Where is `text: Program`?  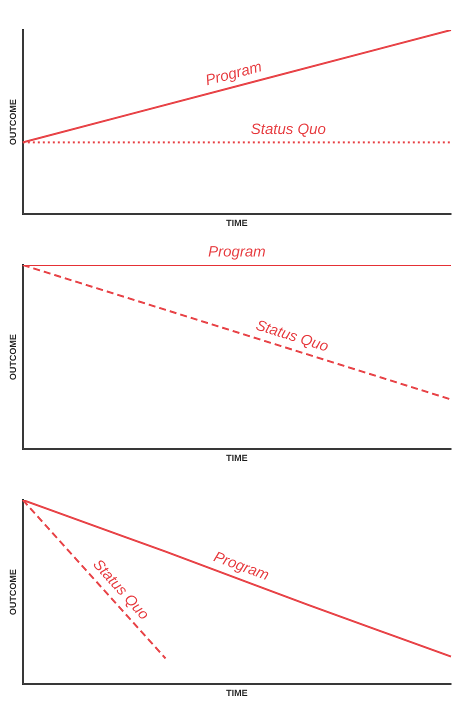 text: Program is located at coordinates (234, 74).